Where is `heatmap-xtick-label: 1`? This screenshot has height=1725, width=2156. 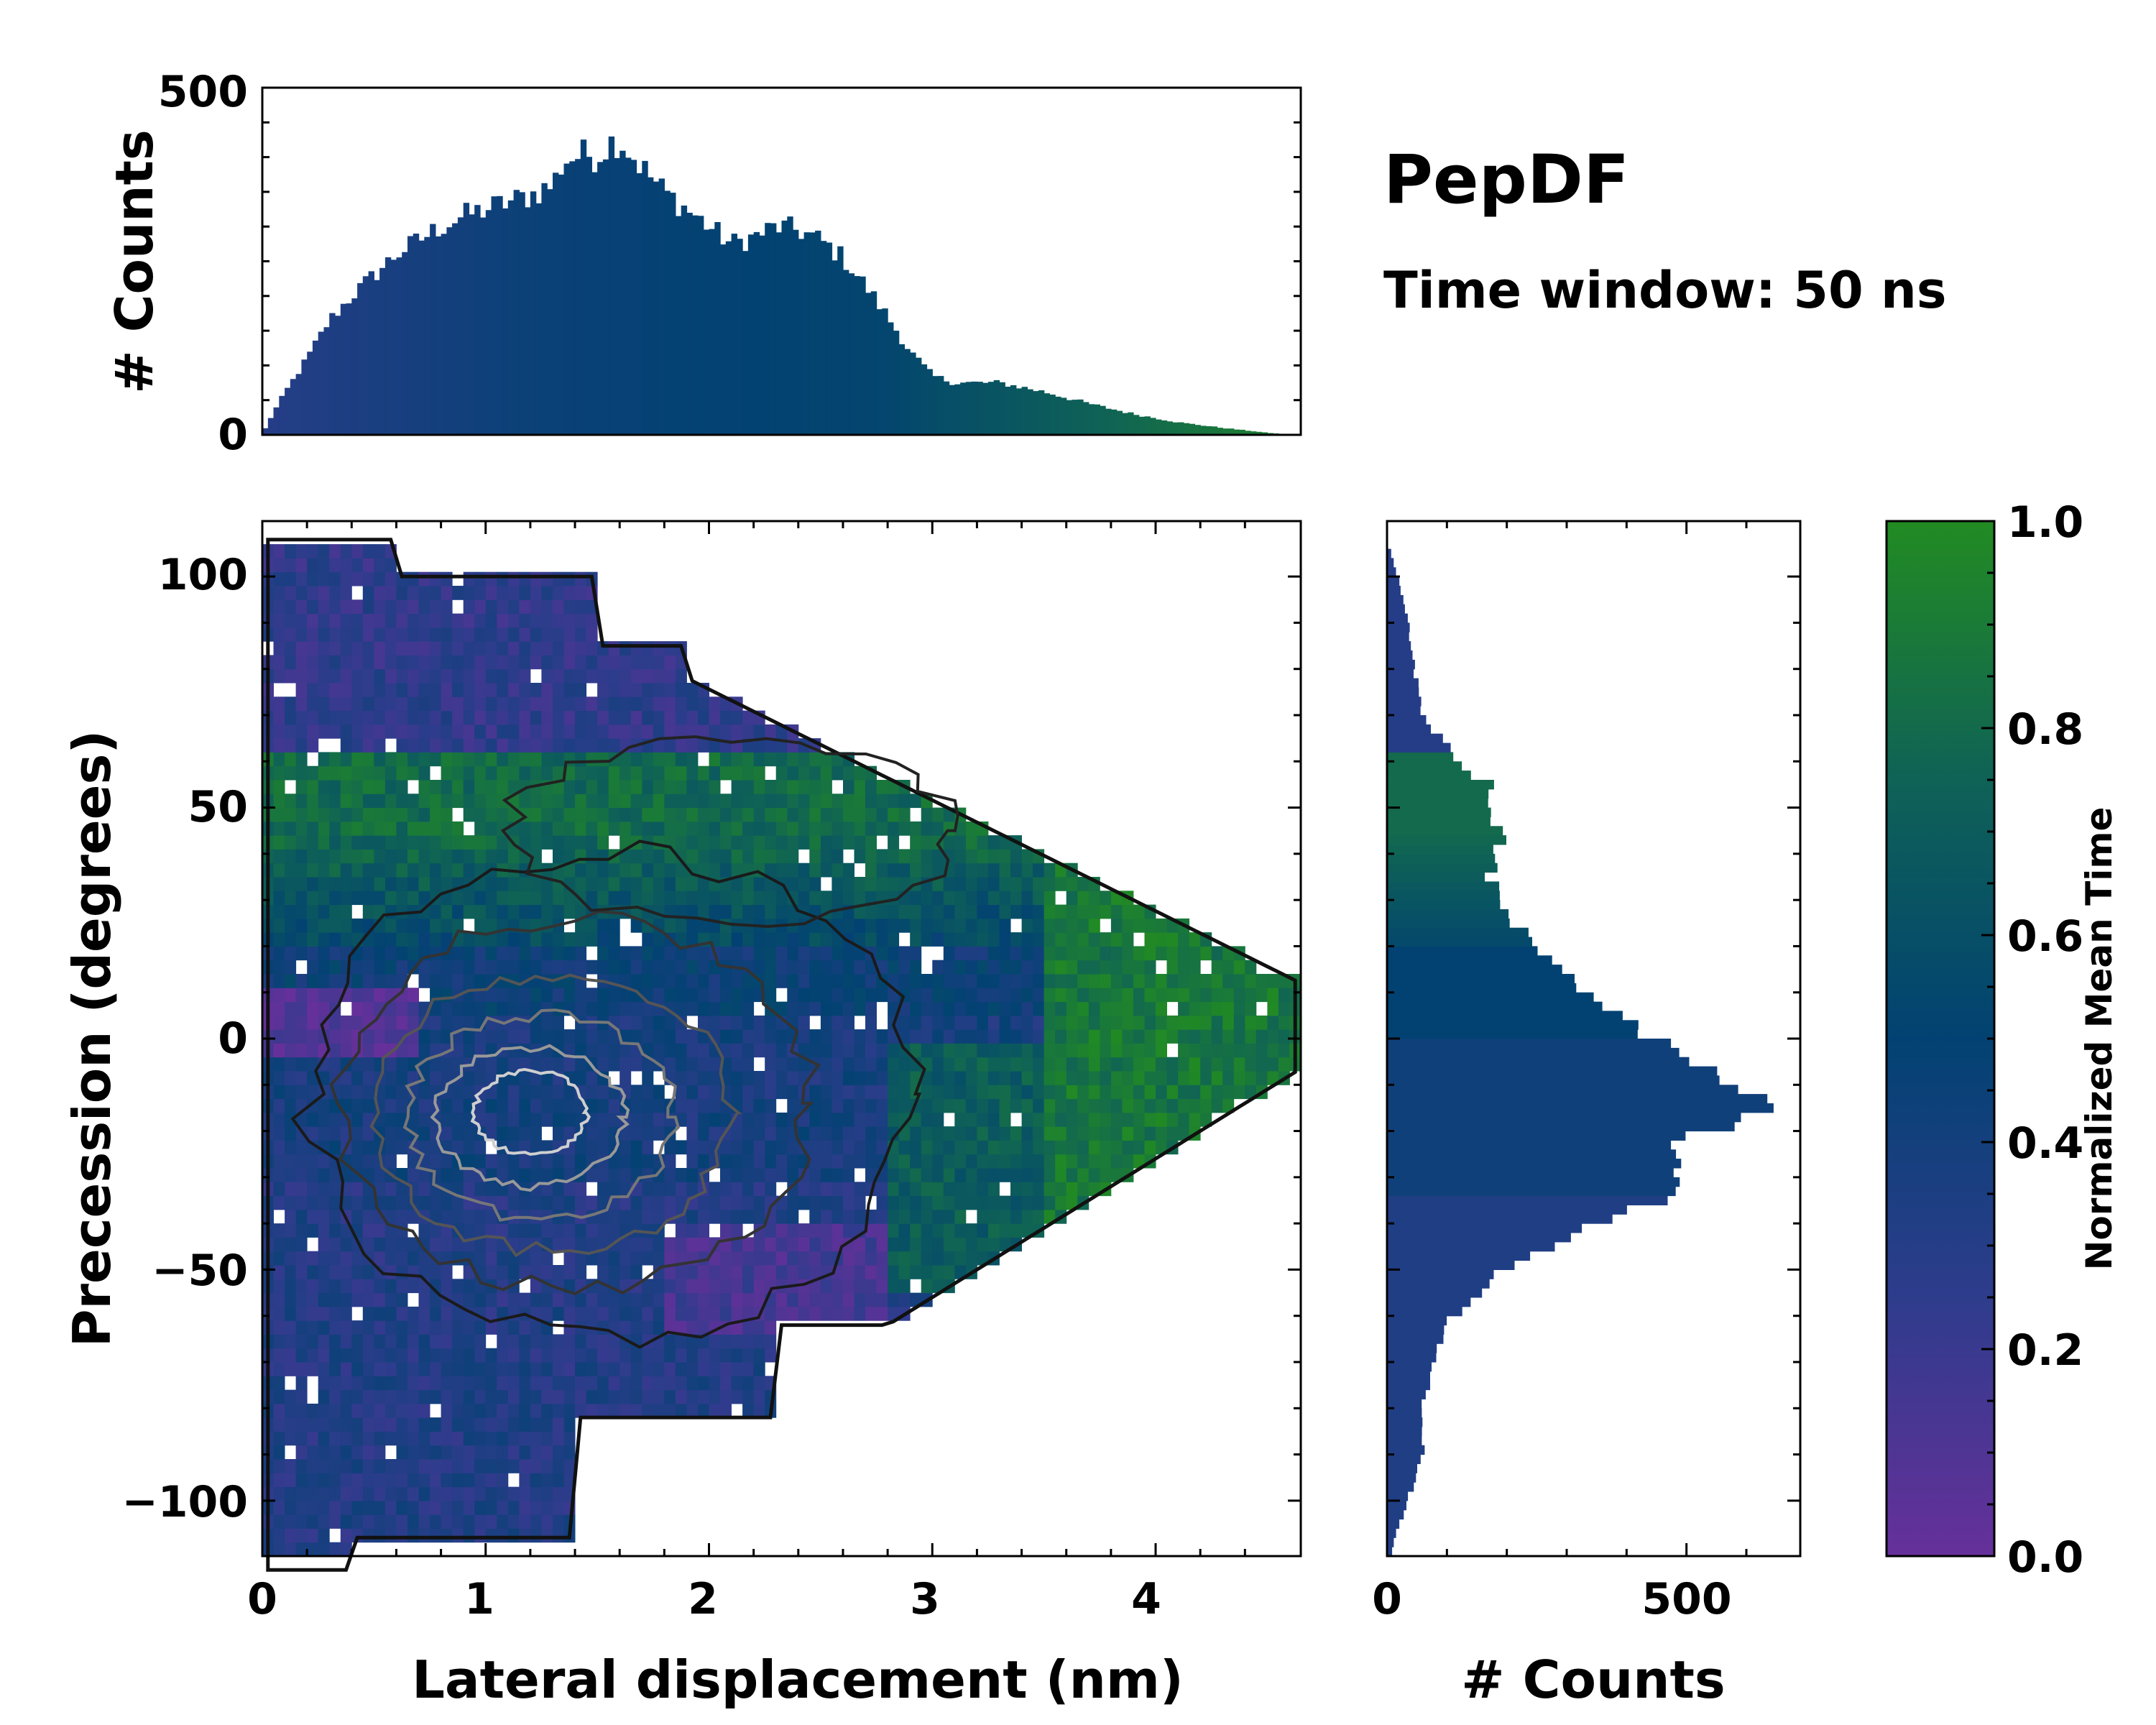
heatmap-xtick-label: 1 is located at coordinates (479, 1599).